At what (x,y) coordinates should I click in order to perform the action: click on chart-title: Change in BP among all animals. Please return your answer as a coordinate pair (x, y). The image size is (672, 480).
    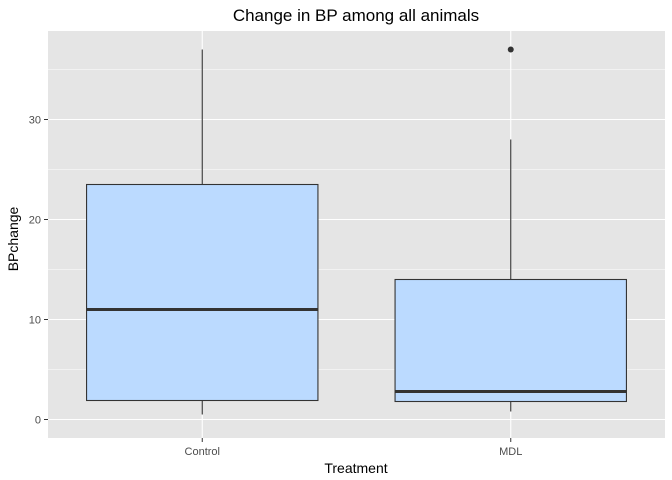
    Looking at the image, I should click on (356, 15).